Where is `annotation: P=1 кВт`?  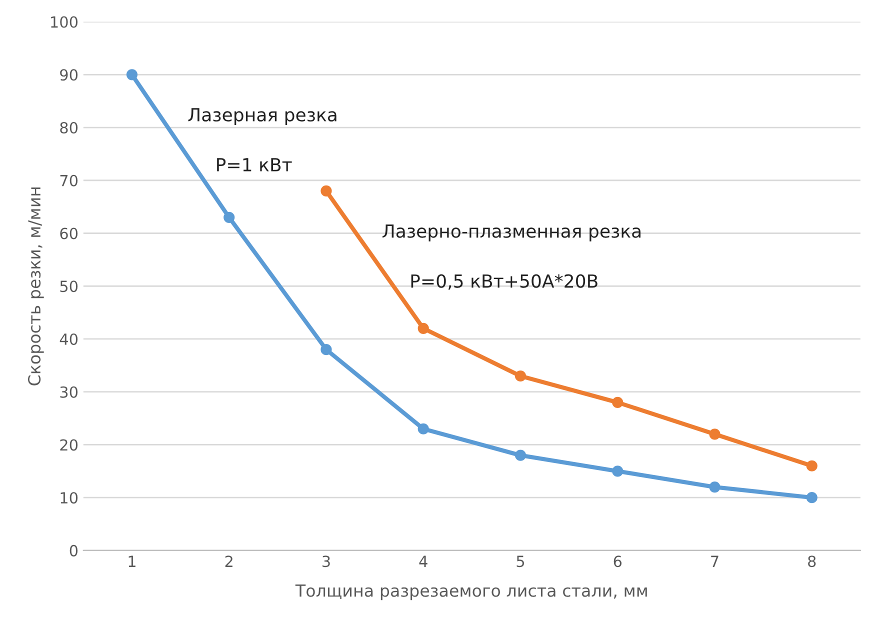
annotation: P=1 кВт is located at coordinates (254, 165).